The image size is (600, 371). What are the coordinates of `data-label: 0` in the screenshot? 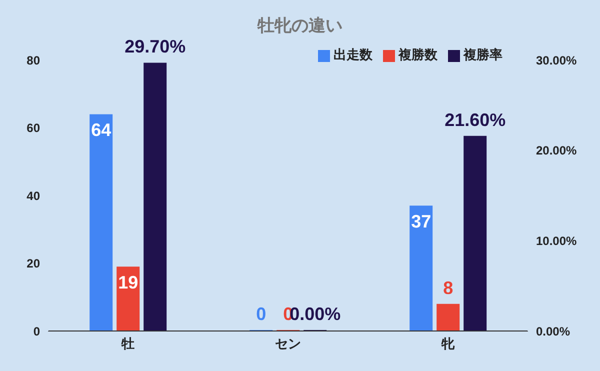 It's located at (261, 314).